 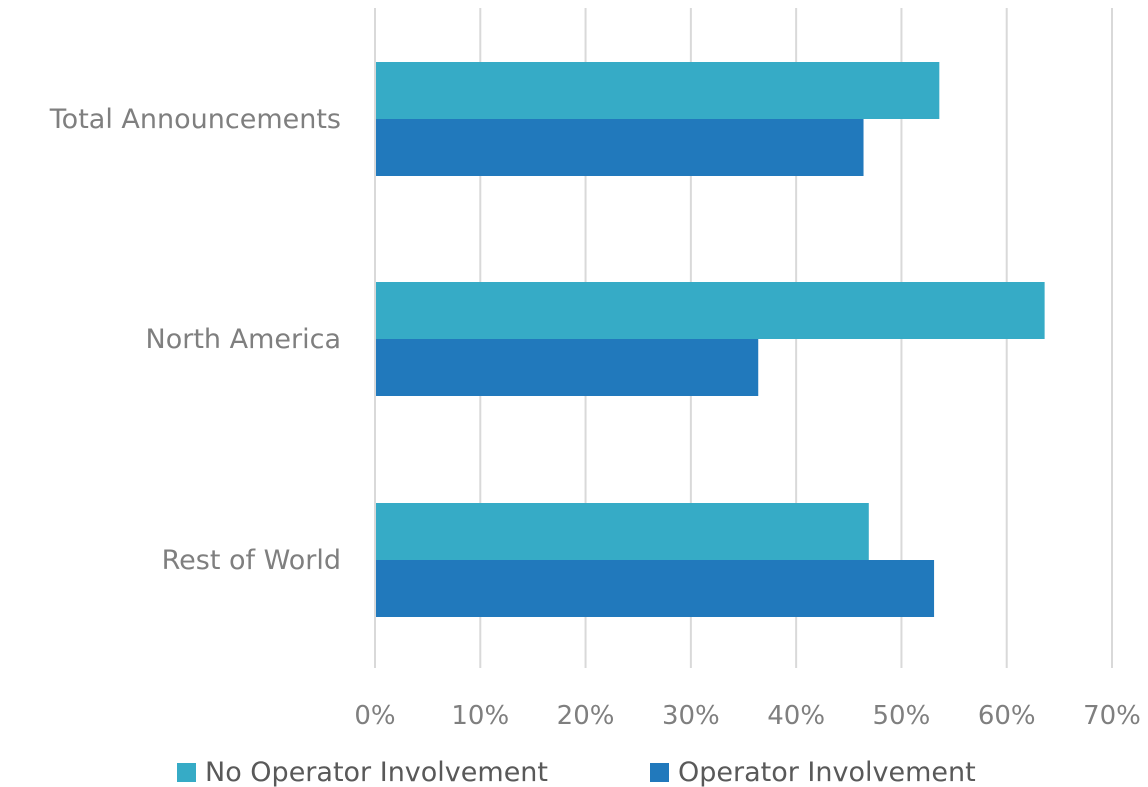 What do you see at coordinates (691, 716) in the screenshot?
I see `x-tick-label: 30%` at bounding box center [691, 716].